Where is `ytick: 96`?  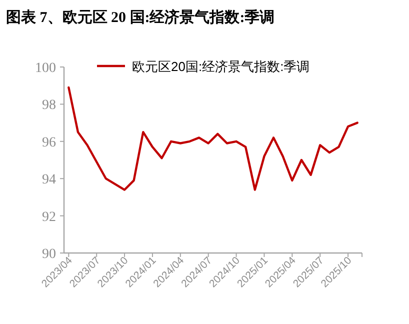
ytick: 96 is located at coordinates (49, 142).